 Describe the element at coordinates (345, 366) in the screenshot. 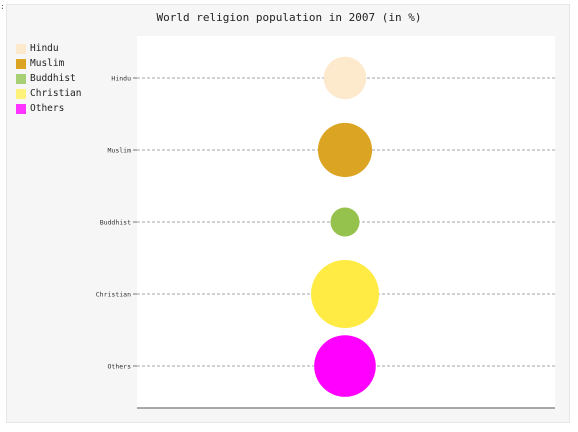

I see `bubble-others` at that location.